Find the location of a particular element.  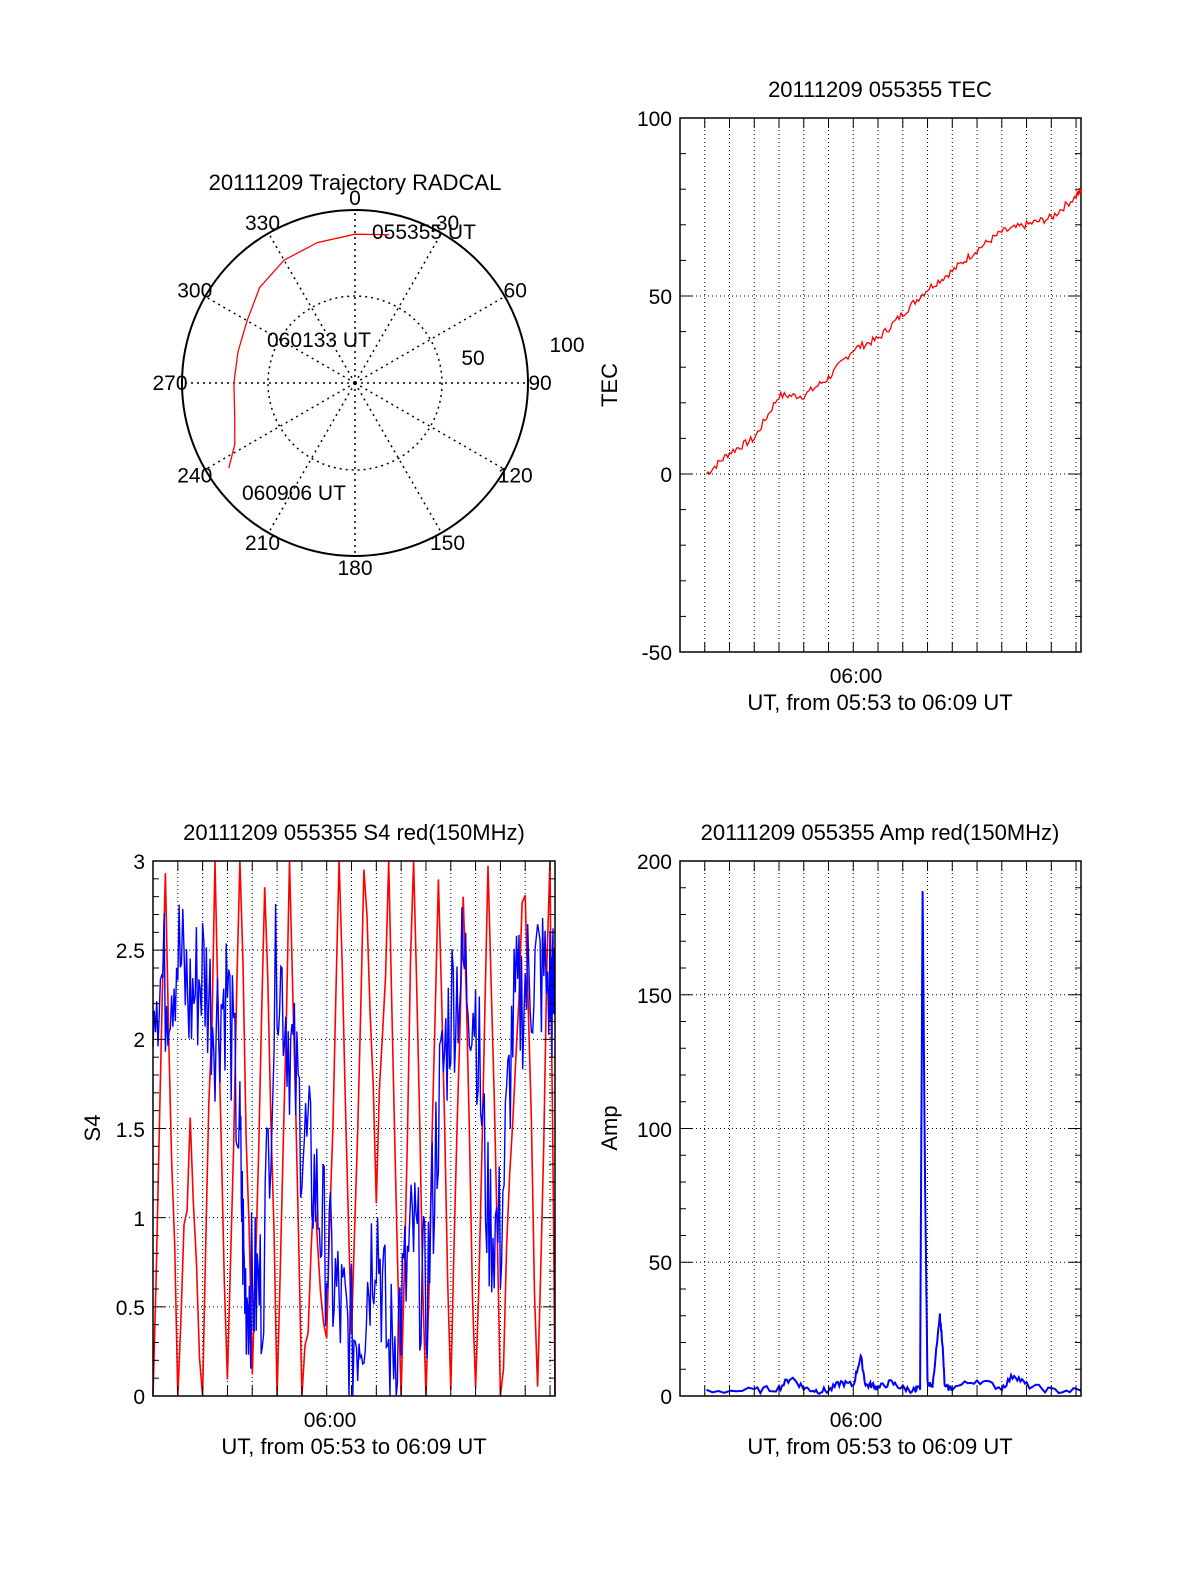

amp-ytick-200: 200 is located at coordinates (654, 862).